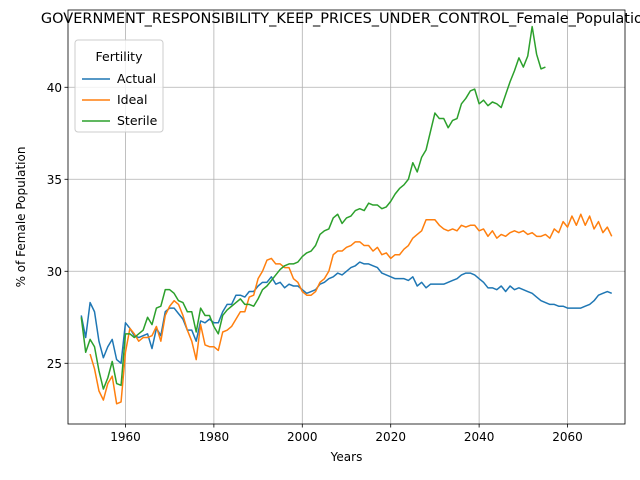 This screenshot has width=640, height=480. I want to click on x-axis-label: Years, so click(346, 457).